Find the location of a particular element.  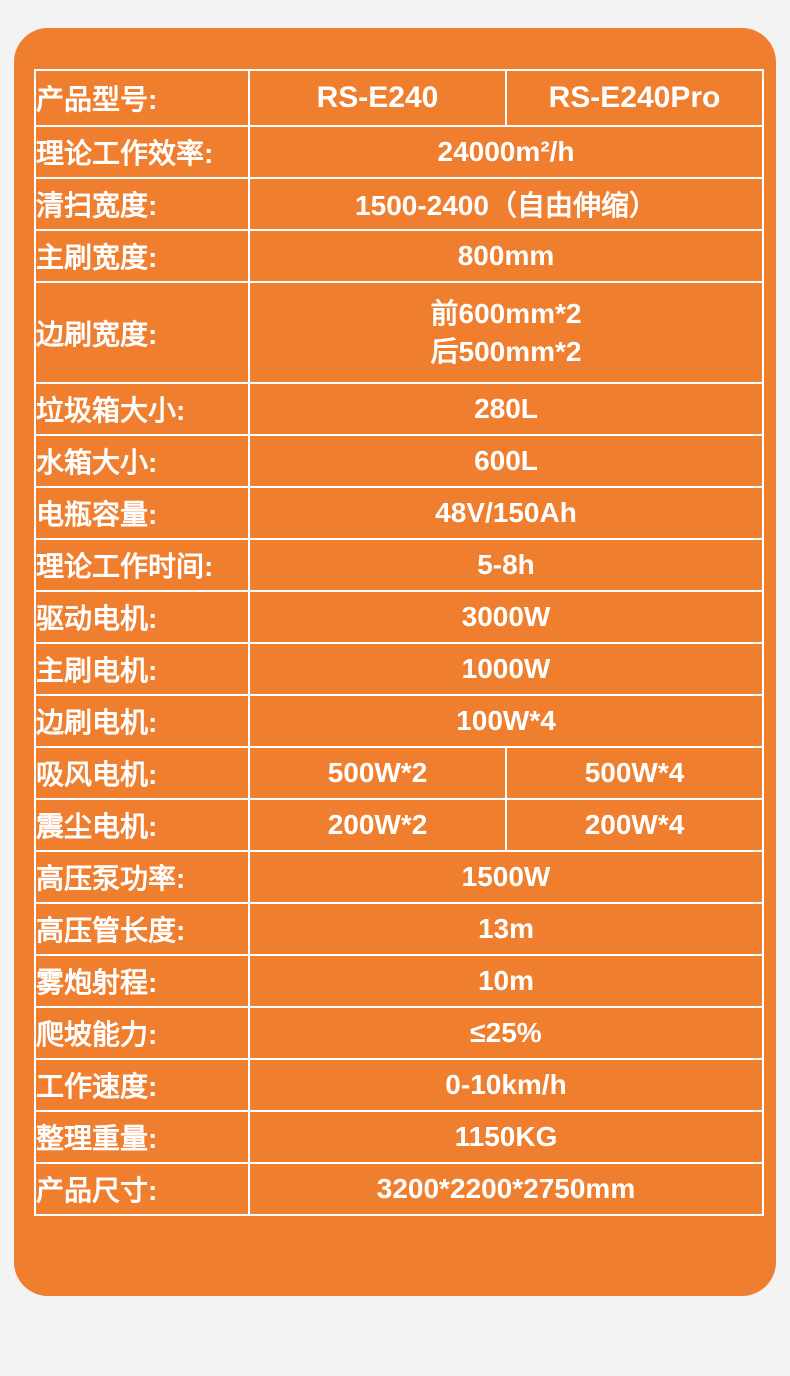

table-row: 产品型号: RS-E240 RS-E240Pro is located at coordinates (399, 98).